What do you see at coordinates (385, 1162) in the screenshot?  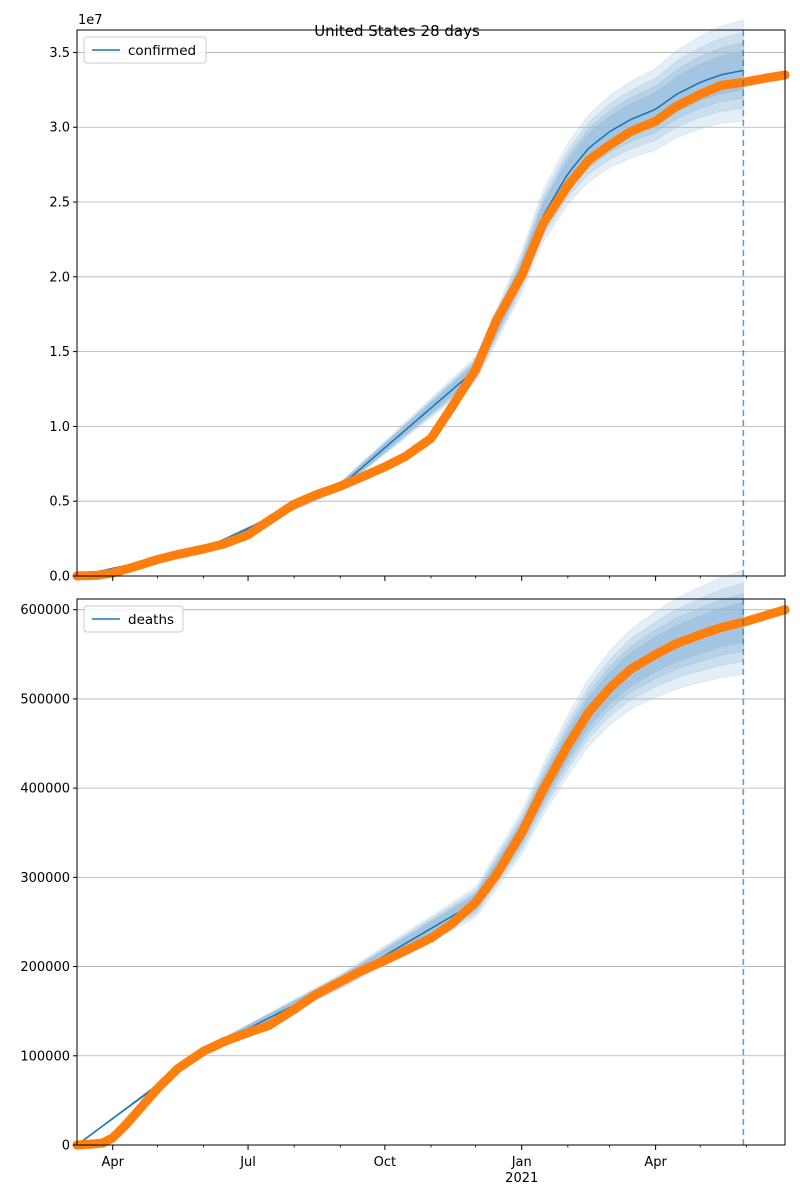 I see `x-tick-label: Oct` at bounding box center [385, 1162].